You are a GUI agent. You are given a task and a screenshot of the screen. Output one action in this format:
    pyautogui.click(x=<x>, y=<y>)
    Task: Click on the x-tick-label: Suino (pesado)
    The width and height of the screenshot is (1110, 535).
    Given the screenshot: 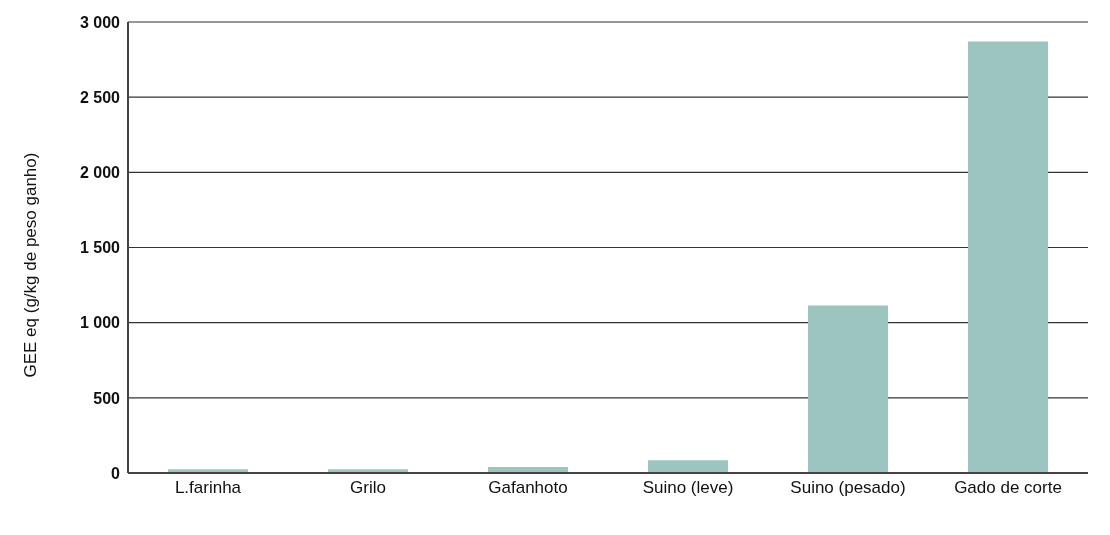 What is the action you would take?
    pyautogui.click(x=848, y=488)
    